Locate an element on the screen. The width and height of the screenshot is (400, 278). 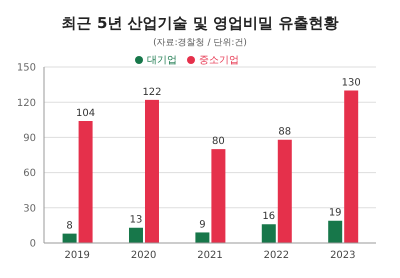
x-tick-label: 2019 is located at coordinates (77, 256).